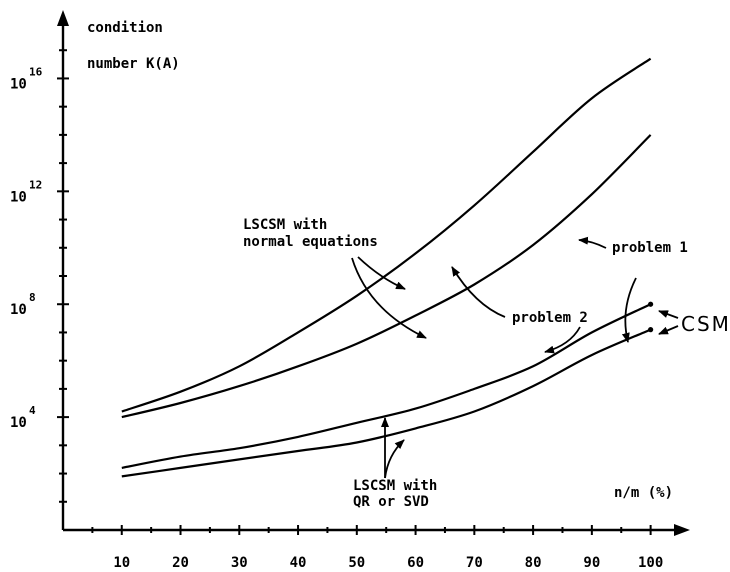 Image resolution: width=730 pixels, height=572 pixels. I want to click on arrow-qr-lower, so click(394, 459).